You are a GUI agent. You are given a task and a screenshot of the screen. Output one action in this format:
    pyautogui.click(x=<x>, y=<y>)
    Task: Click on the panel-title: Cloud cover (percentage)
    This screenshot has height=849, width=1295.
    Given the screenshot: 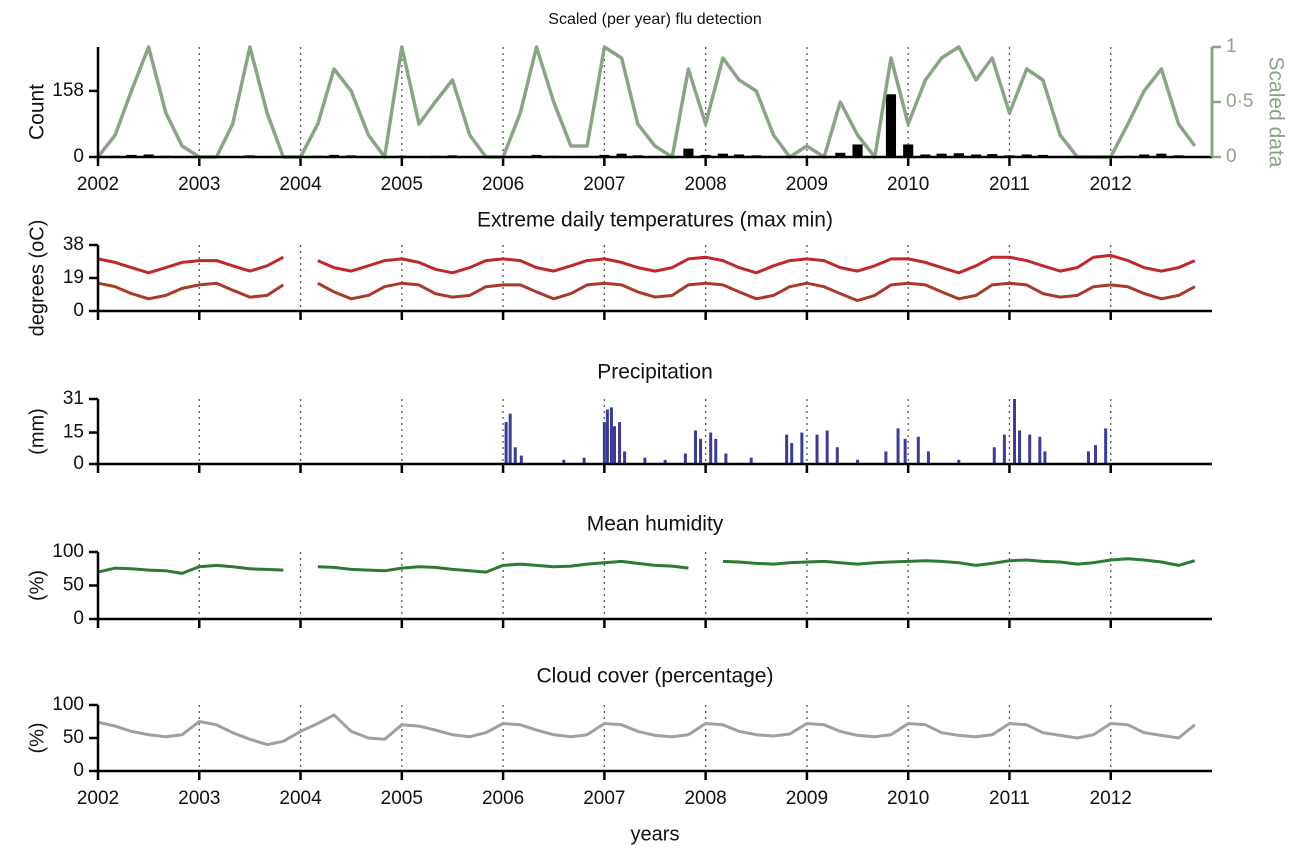 What is the action you would take?
    pyautogui.click(x=655, y=676)
    